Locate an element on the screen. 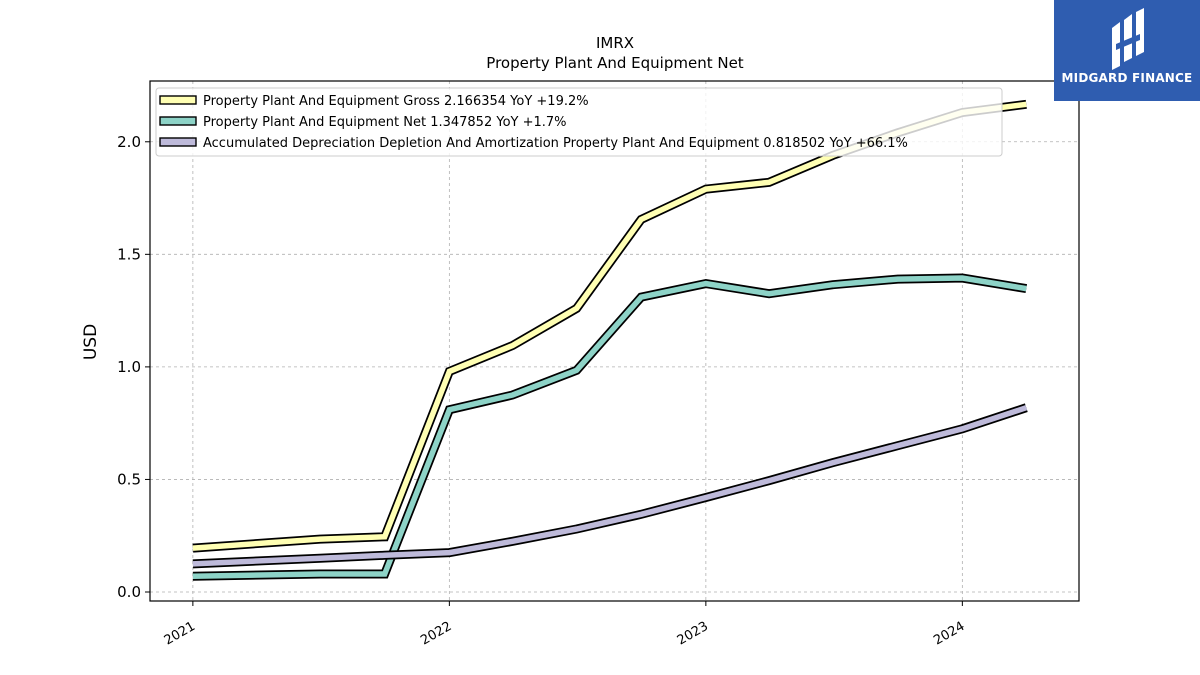 This screenshot has width=1200, height=675. y-axis-label: USD is located at coordinates (91, 342).